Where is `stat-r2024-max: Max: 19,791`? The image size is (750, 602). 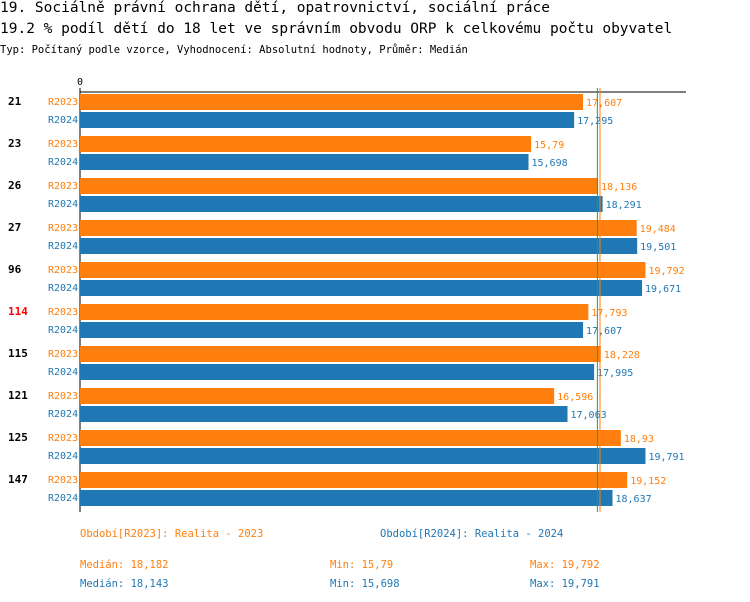 stat-r2024-max: Max: 19,791 is located at coordinates (565, 584).